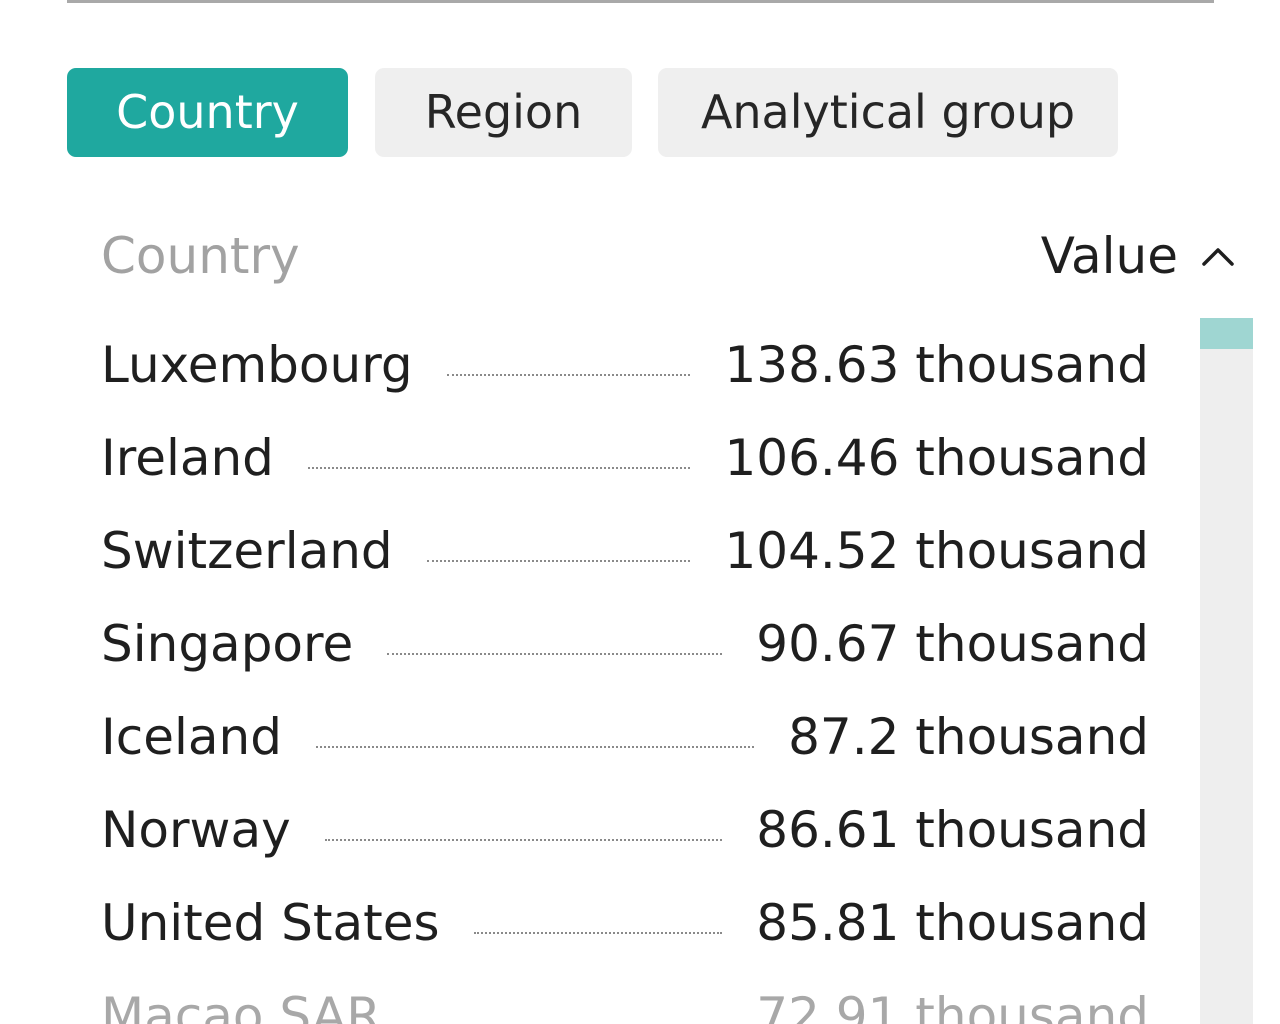 The width and height of the screenshot is (1280, 1024). What do you see at coordinates (270, 922) in the screenshot?
I see `country-name: United States` at bounding box center [270, 922].